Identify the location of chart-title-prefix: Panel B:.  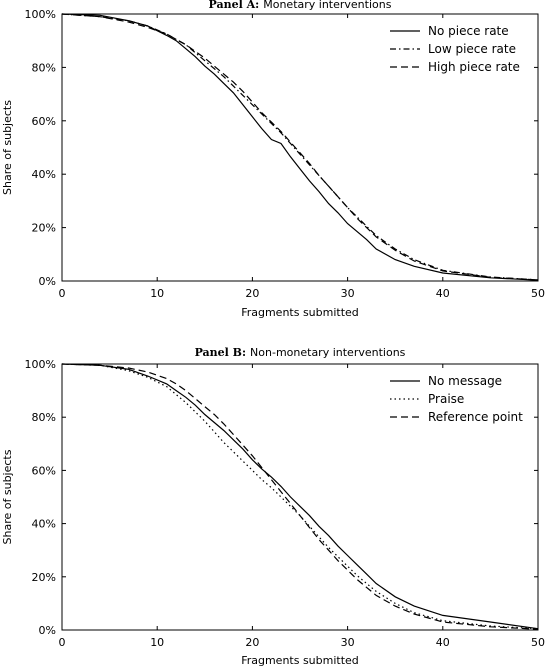
(220, 352).